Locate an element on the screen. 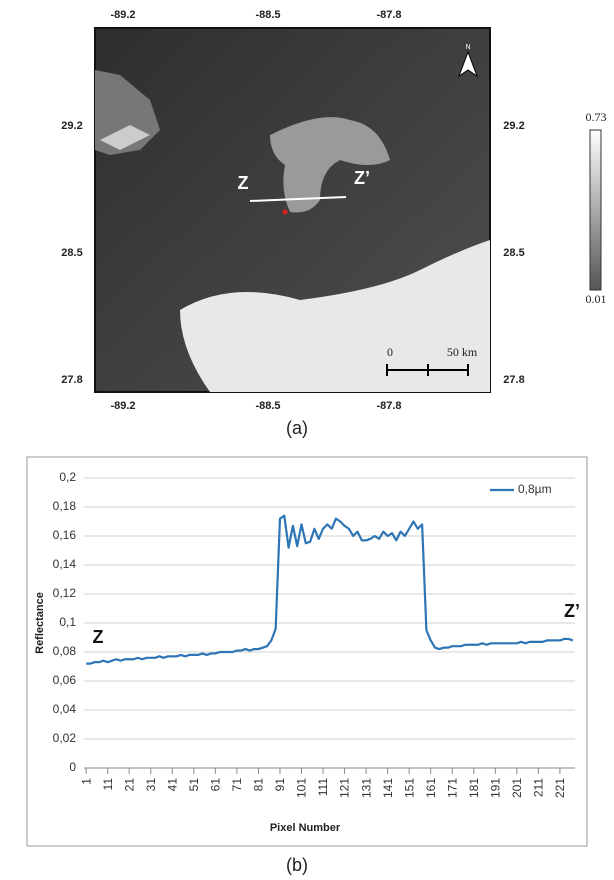  north-arrow is located at coordinates (468, 64).